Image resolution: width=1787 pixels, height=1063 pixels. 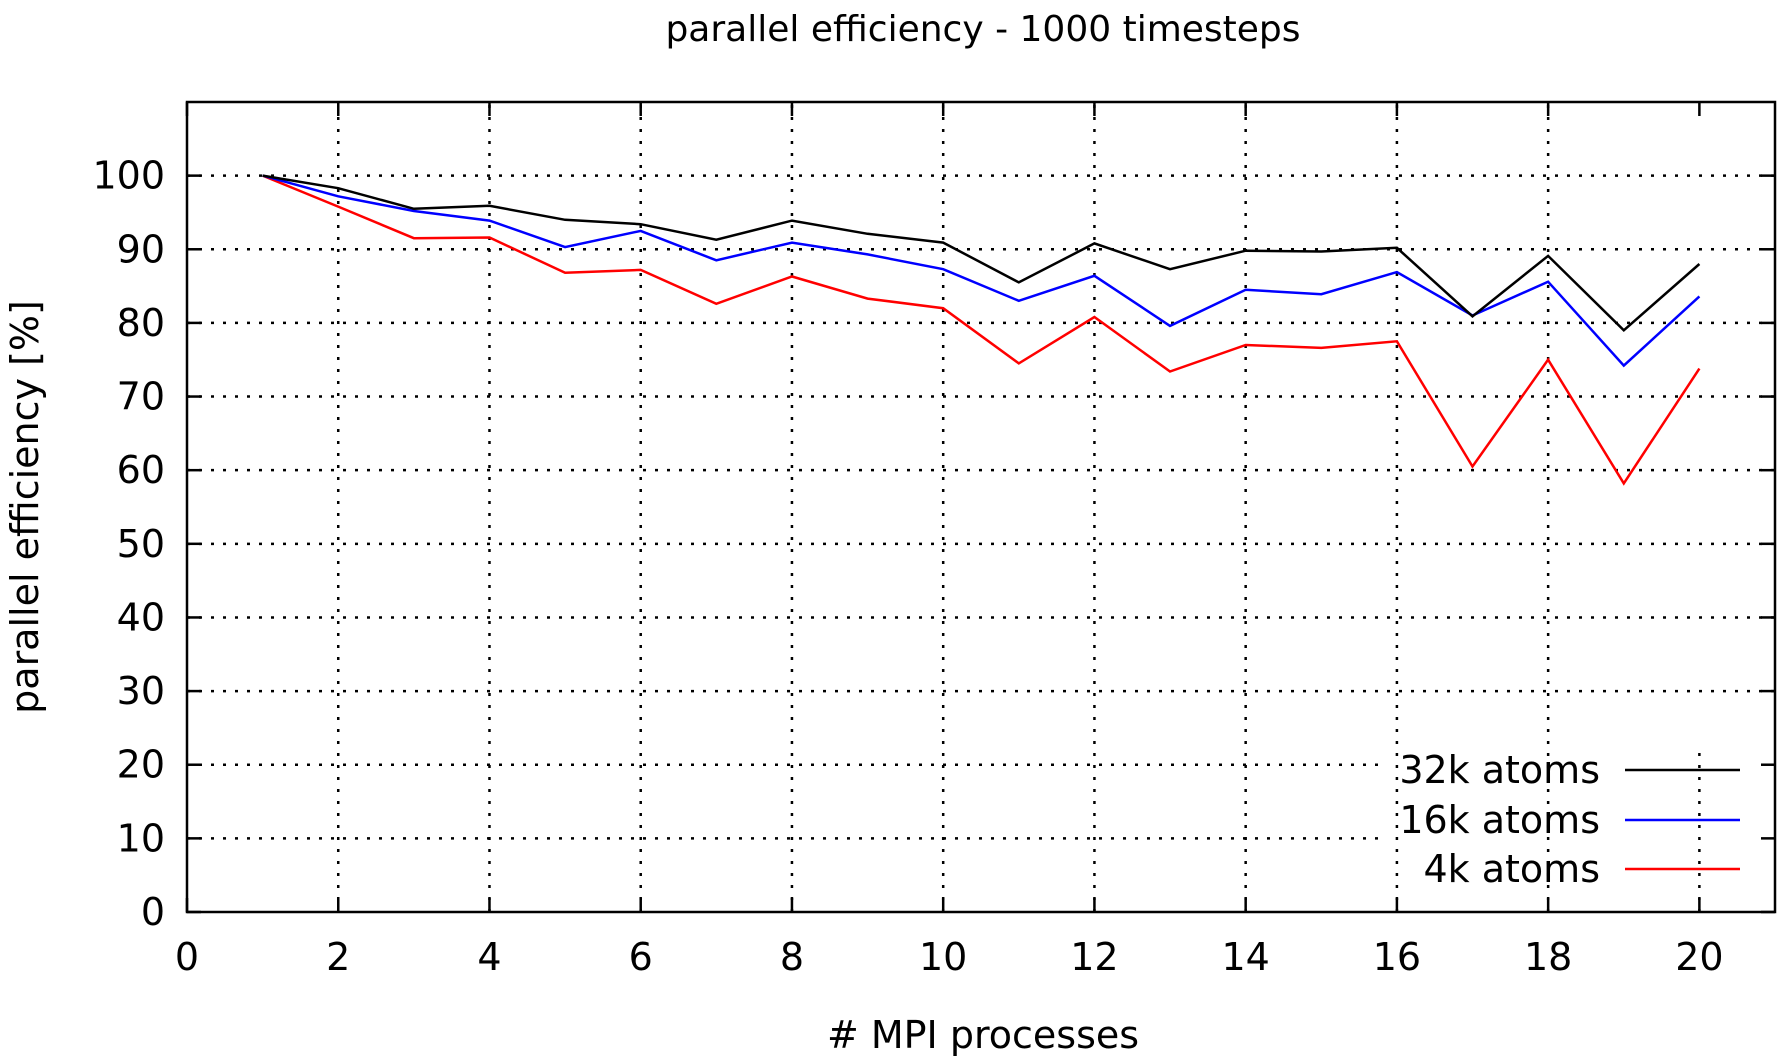 What do you see at coordinates (141, 470) in the screenshot?
I see `y-tick-label: 60` at bounding box center [141, 470].